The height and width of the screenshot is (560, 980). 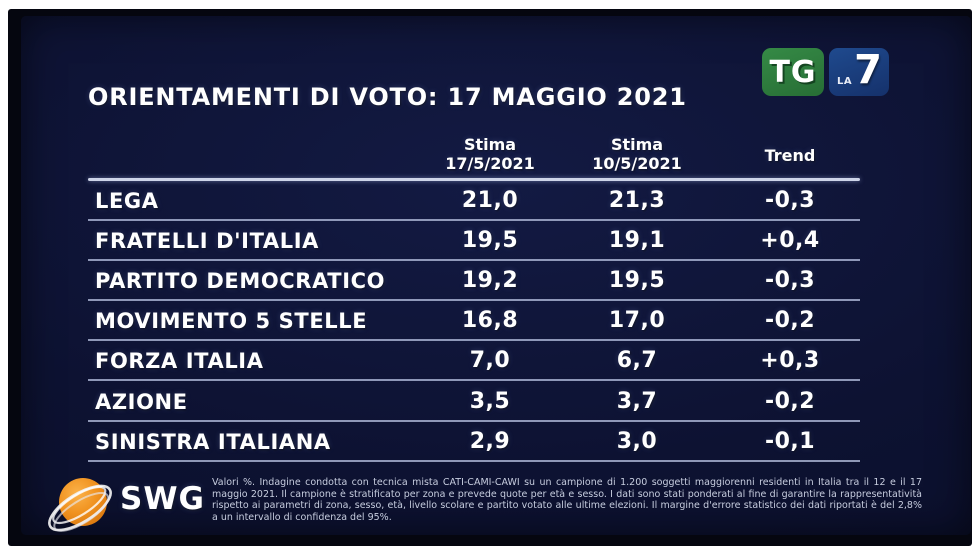 What do you see at coordinates (179, 361) in the screenshot?
I see `party-name: FORZA ITALIA` at bounding box center [179, 361].